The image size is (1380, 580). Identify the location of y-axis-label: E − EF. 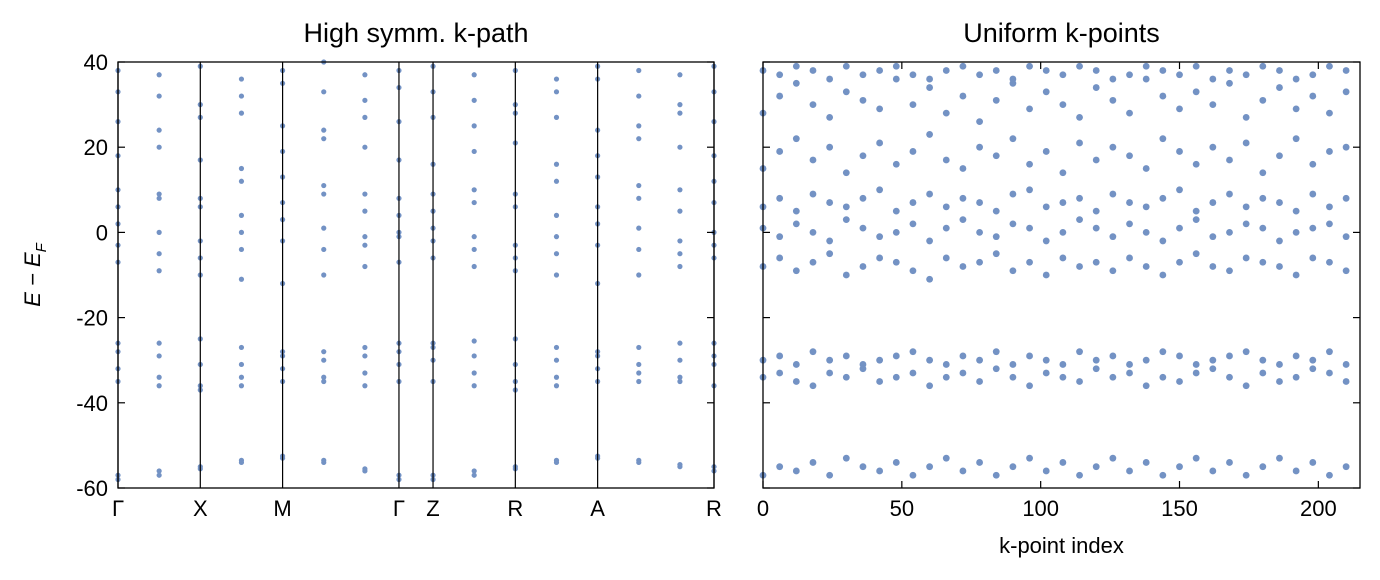
(35, 274).